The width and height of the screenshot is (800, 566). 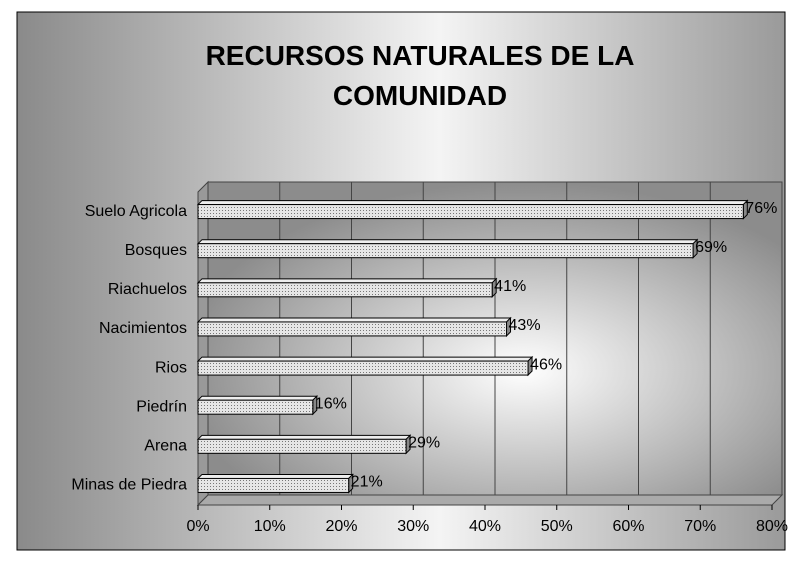 What do you see at coordinates (270, 526) in the screenshot?
I see `x-tick-label: 10%` at bounding box center [270, 526].